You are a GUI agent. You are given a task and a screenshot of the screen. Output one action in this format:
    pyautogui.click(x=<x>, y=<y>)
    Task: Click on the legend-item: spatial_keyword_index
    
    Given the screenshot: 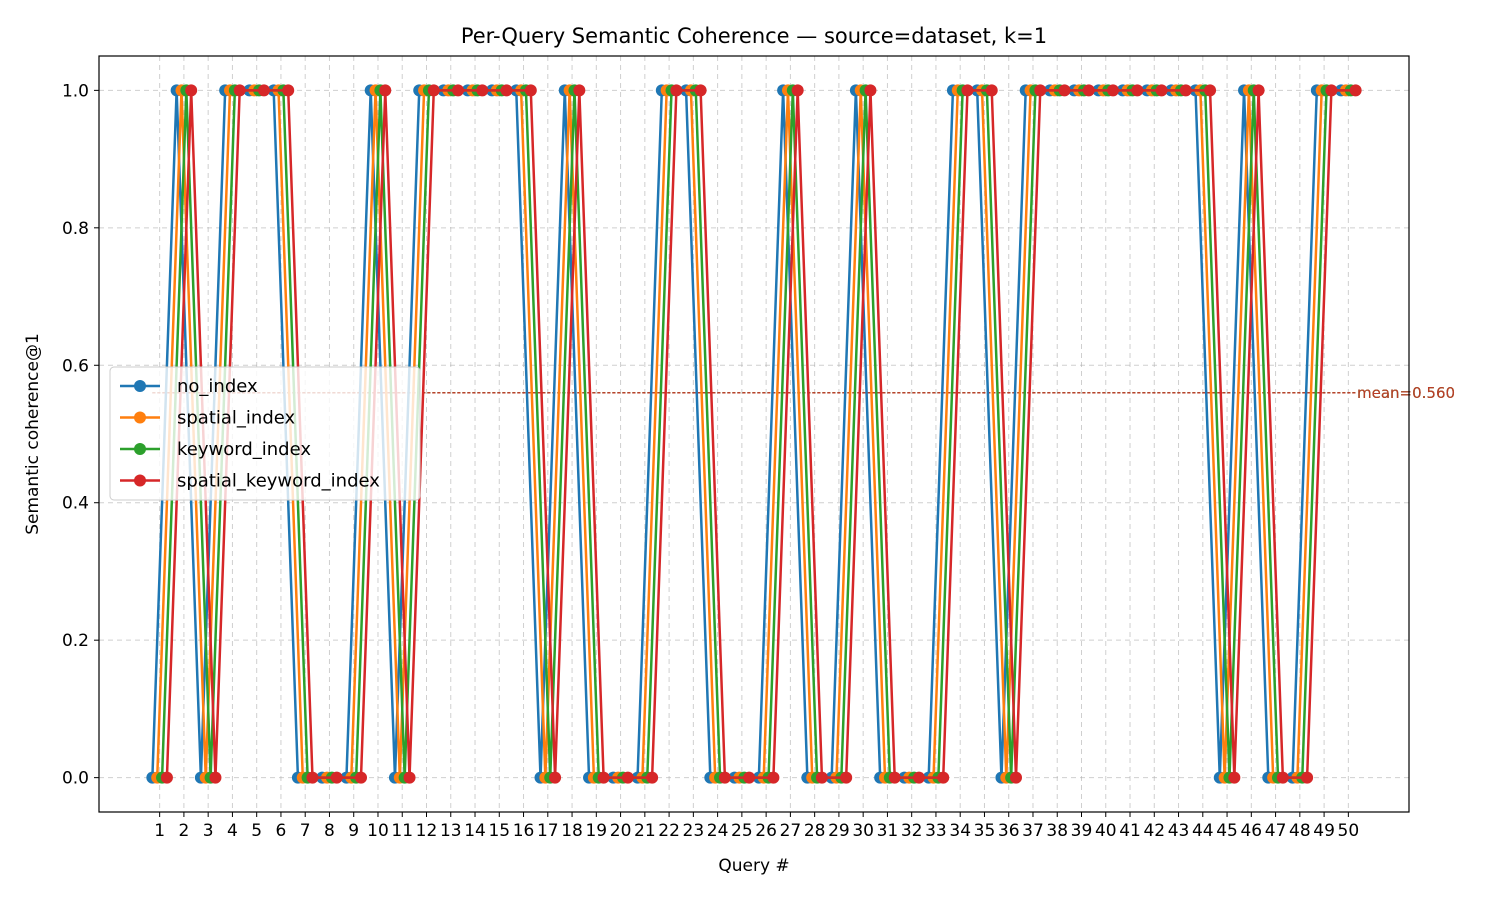 What is the action you would take?
    pyautogui.click(x=250, y=481)
    